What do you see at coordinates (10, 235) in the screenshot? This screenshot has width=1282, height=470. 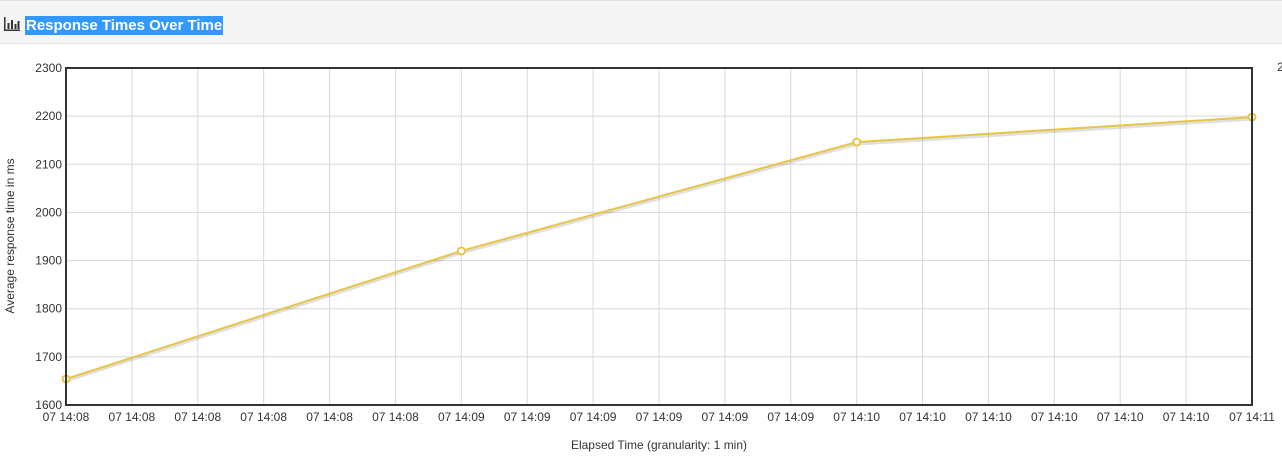 I see `y-axis-label: Average response time in ms` at bounding box center [10, 235].